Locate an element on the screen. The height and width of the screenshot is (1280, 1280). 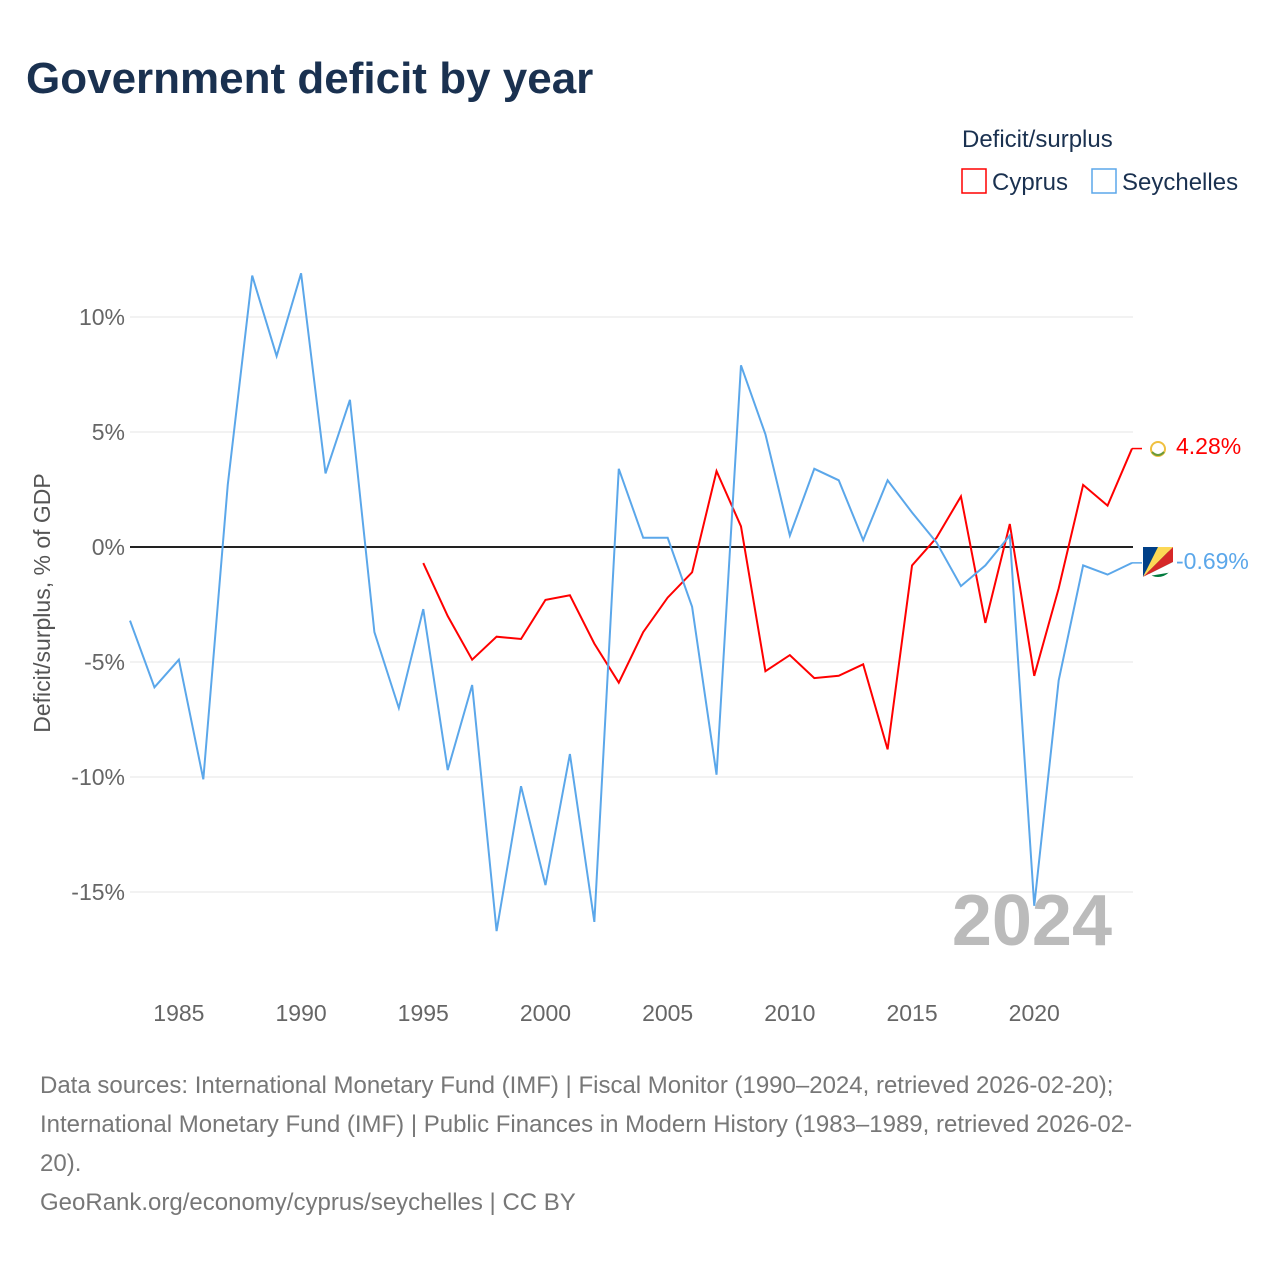
y-tick-label: -5% is located at coordinates (104, 662).